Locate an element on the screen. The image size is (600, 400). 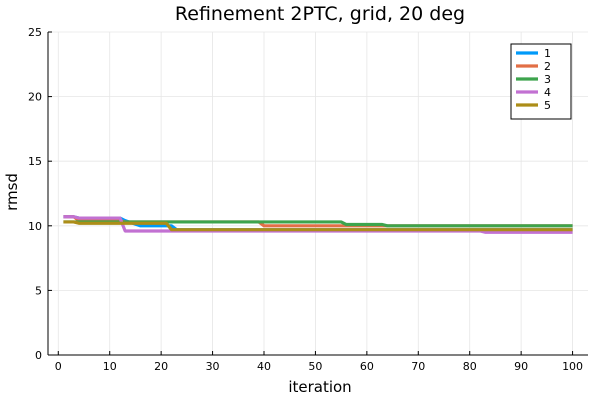
x-tick-label: 20 is located at coordinates (161, 366).